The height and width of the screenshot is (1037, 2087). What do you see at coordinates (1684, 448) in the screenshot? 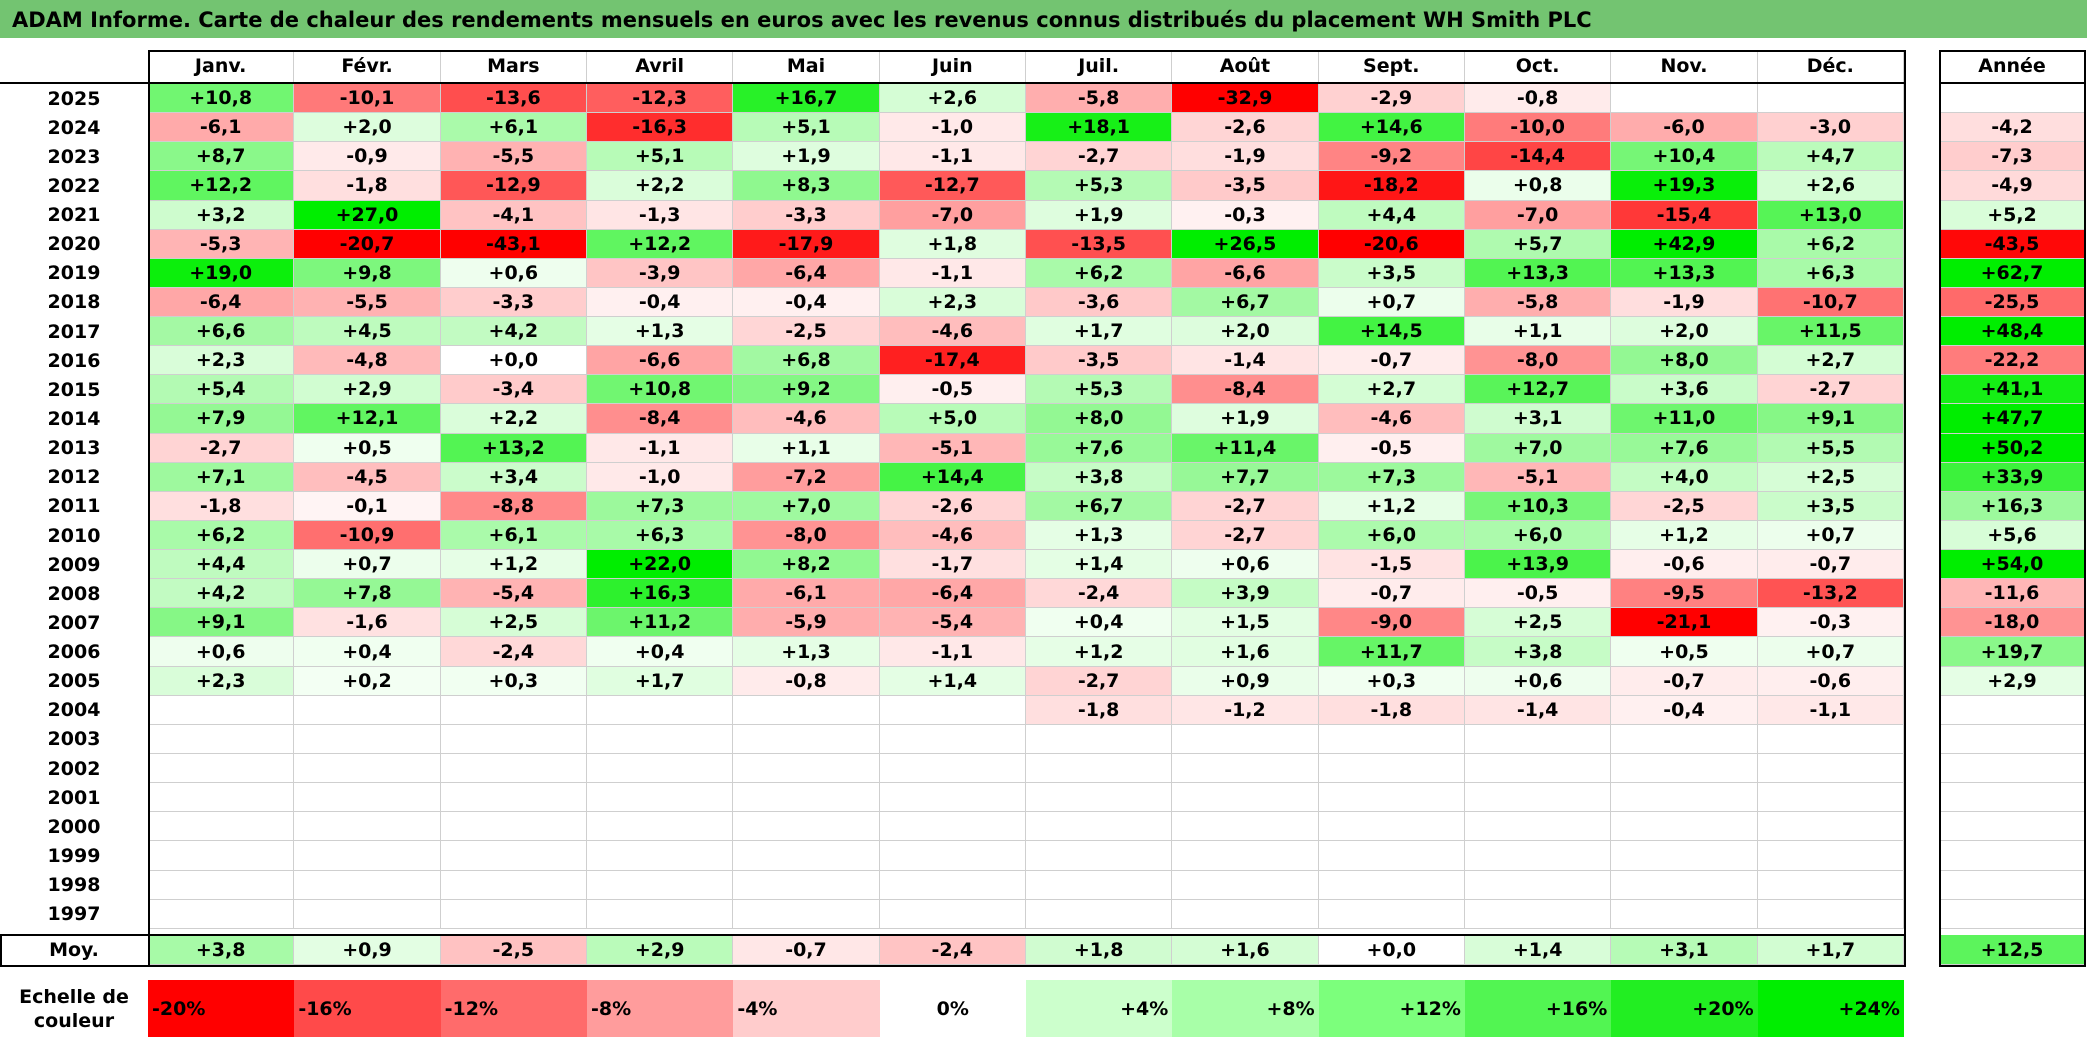
I see `heatmap-cell: +7,6` at bounding box center [1684, 448].